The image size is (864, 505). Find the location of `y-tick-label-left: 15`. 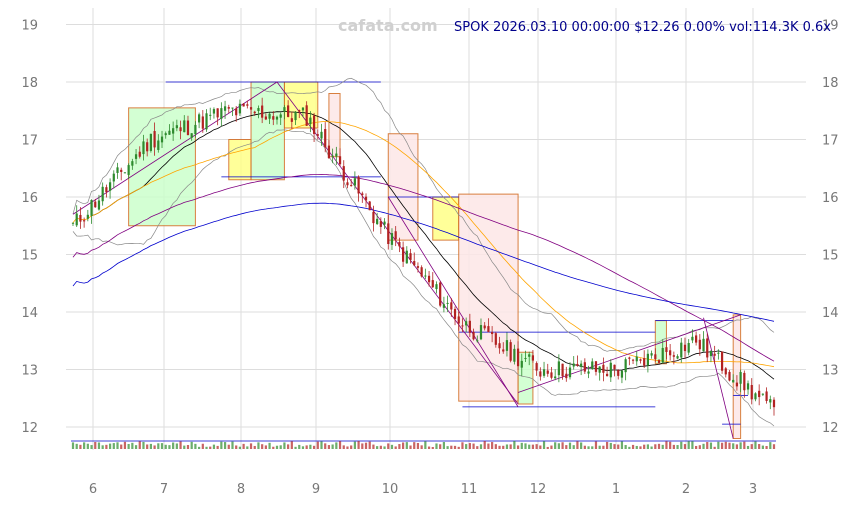

y-tick-label-left: 15 is located at coordinates (29, 256).